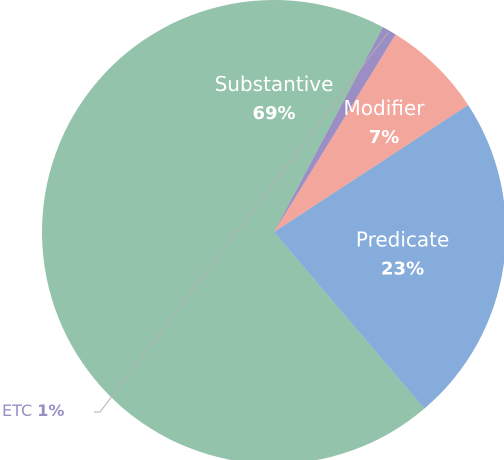  What do you see at coordinates (335, 129) in the screenshot?
I see `pie-slice-etc` at bounding box center [335, 129].